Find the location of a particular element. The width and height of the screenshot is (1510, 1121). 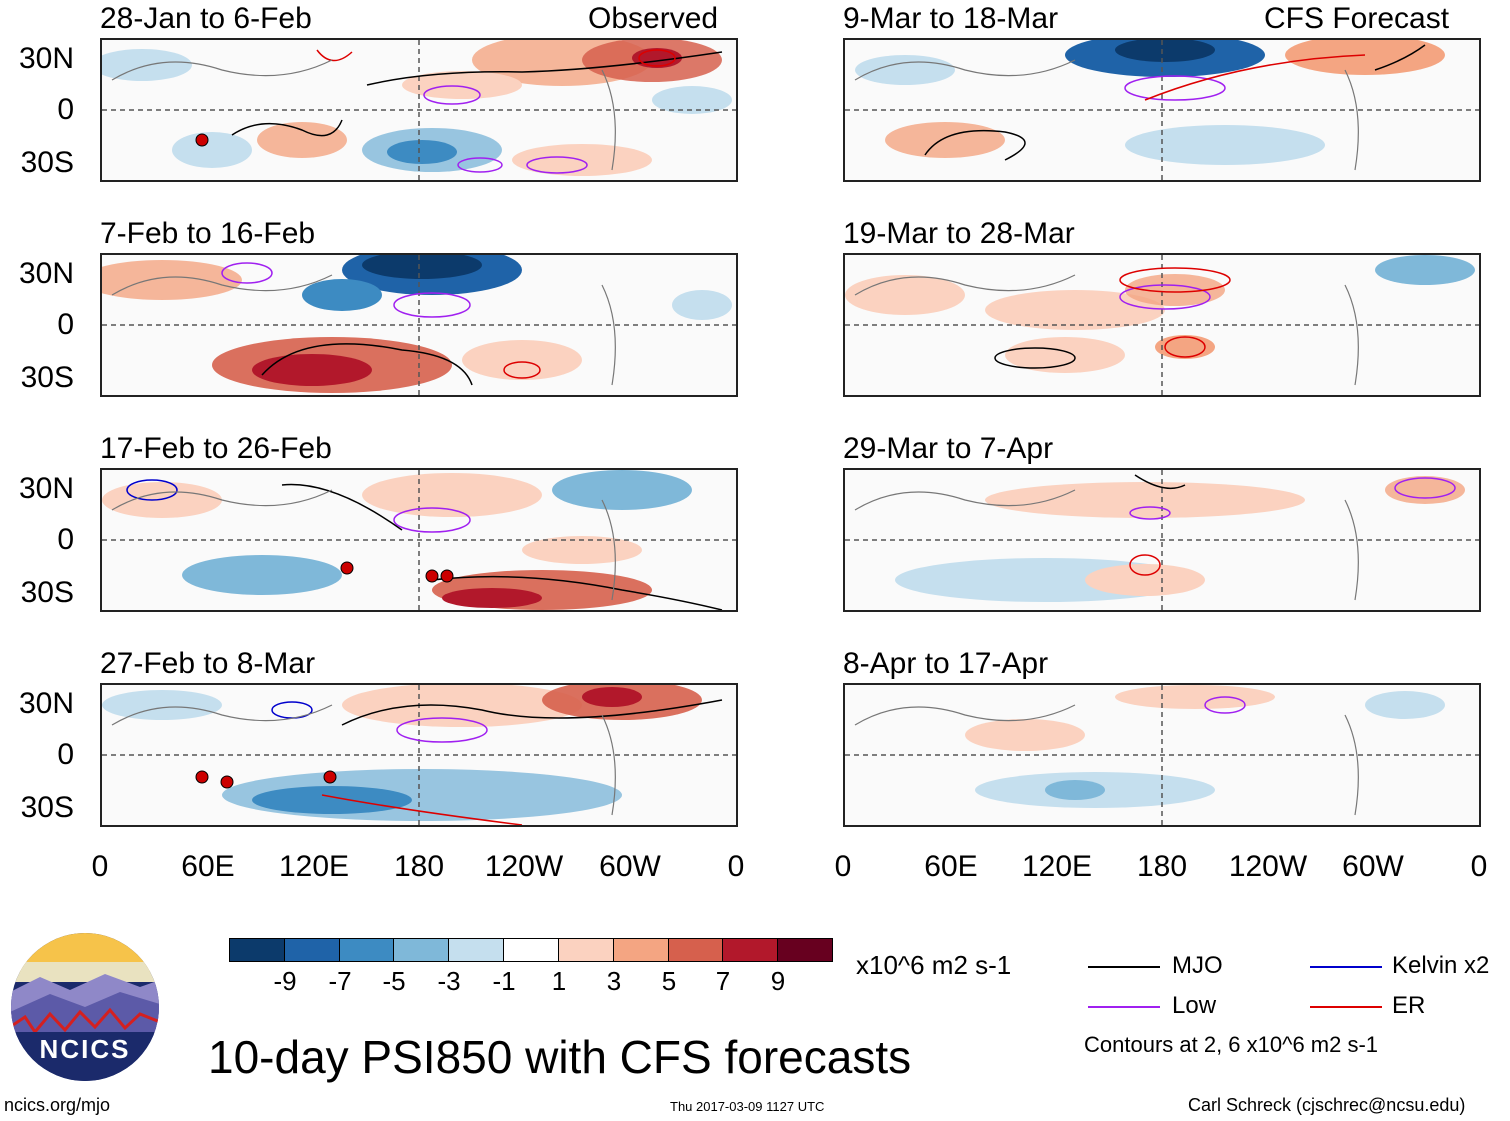

legend-label-er: ER is located at coordinates (1409, 1005).